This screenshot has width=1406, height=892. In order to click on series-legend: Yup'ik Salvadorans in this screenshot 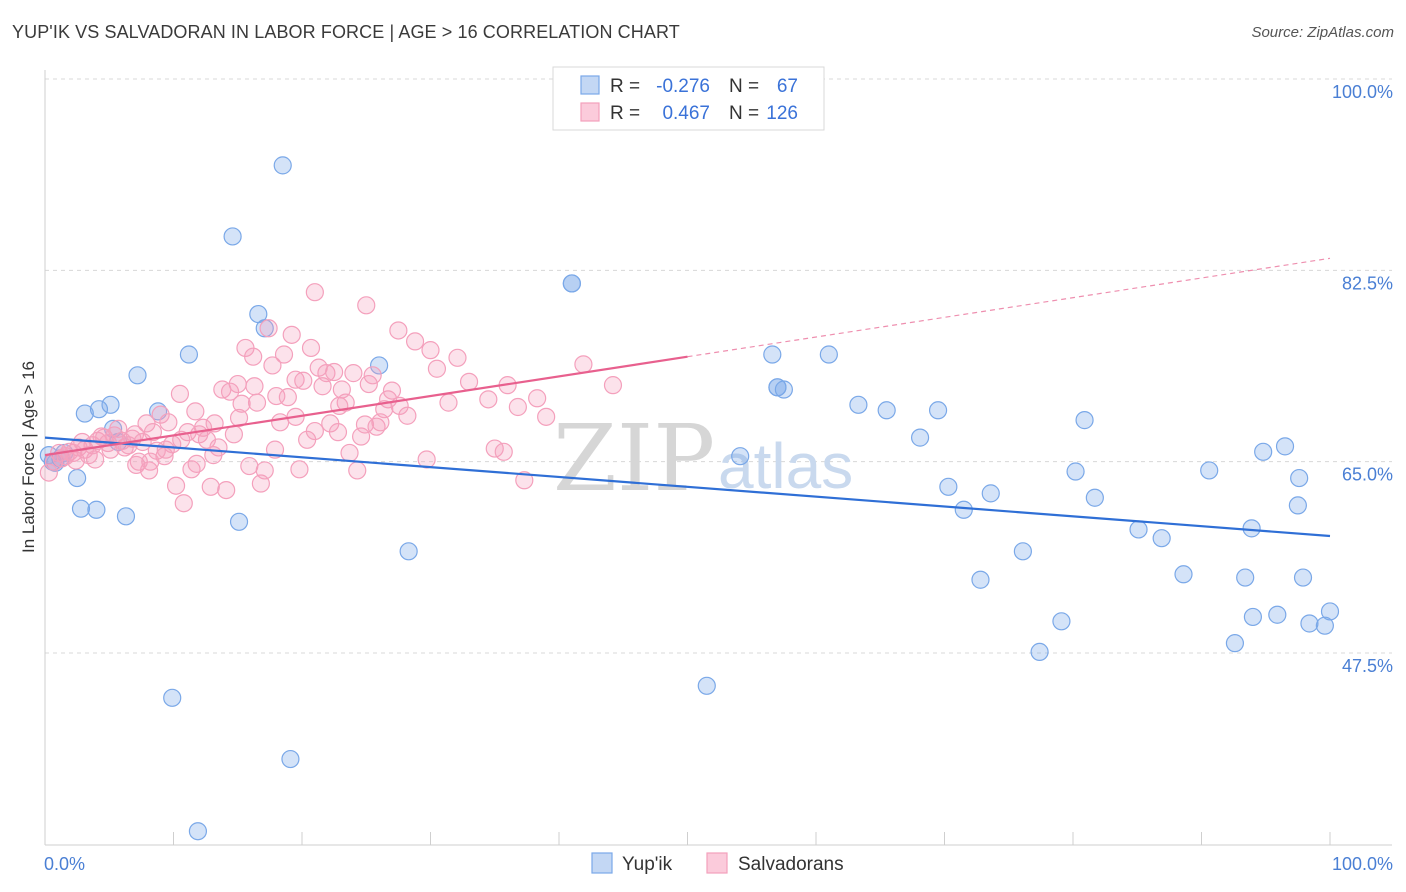, I will do `click(717, 863)`.